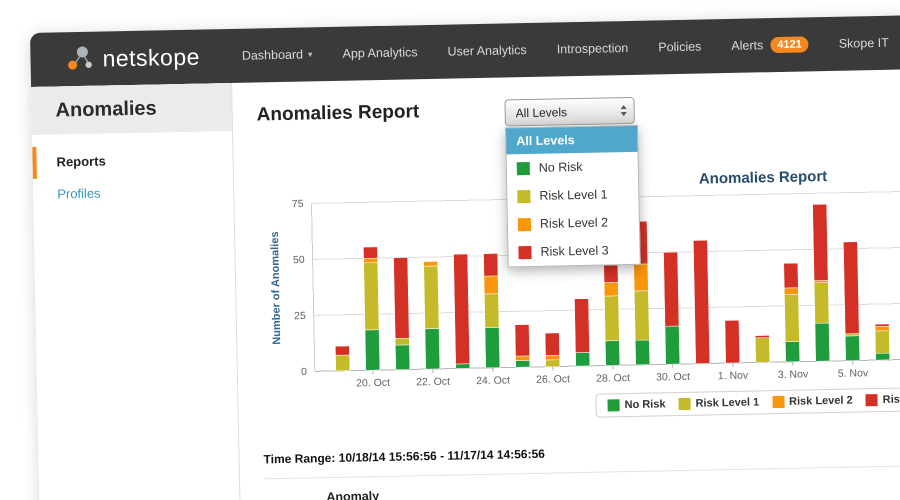 This screenshot has height=500, width=900. I want to click on dropdown-item-label: No Risk, so click(560, 167).